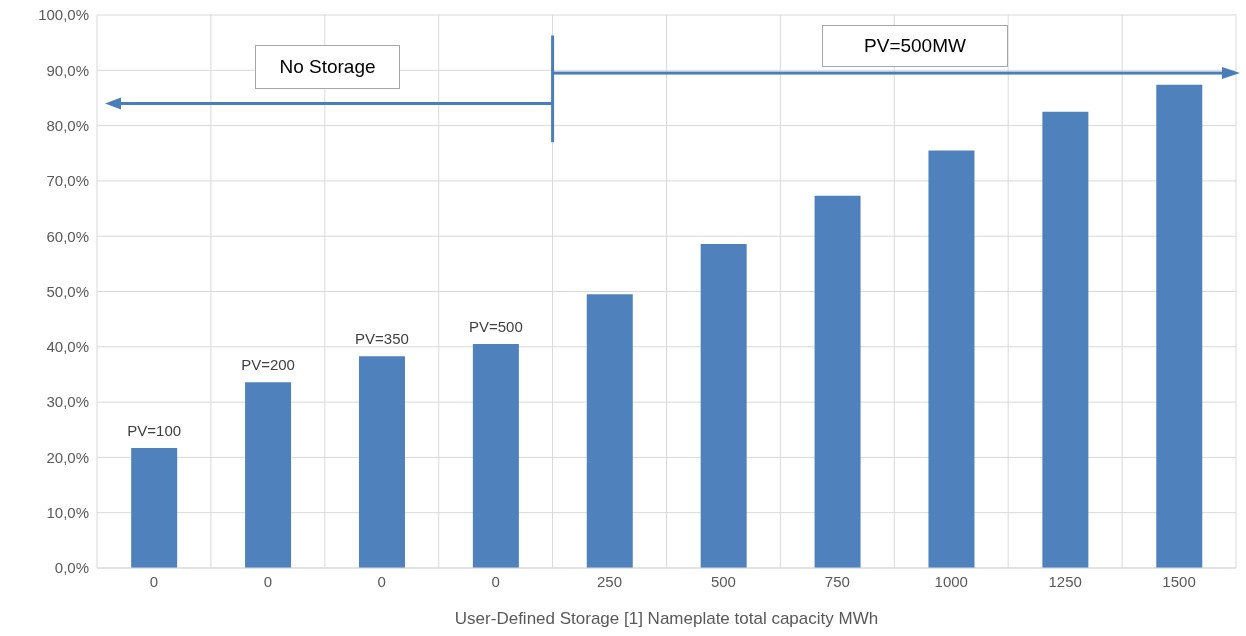 The width and height of the screenshot is (1246, 636). What do you see at coordinates (666, 618) in the screenshot?
I see `x-axis-title: User-Defined Storage [1] Nameplate total capacity MWh` at bounding box center [666, 618].